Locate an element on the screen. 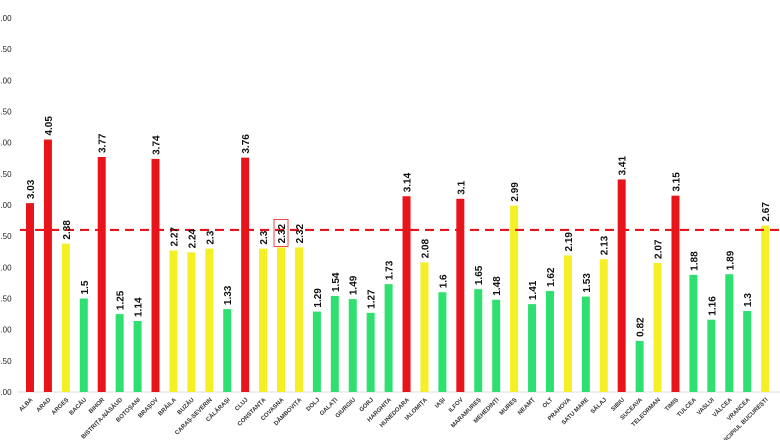  value-label: 3.41 is located at coordinates (623, 166).